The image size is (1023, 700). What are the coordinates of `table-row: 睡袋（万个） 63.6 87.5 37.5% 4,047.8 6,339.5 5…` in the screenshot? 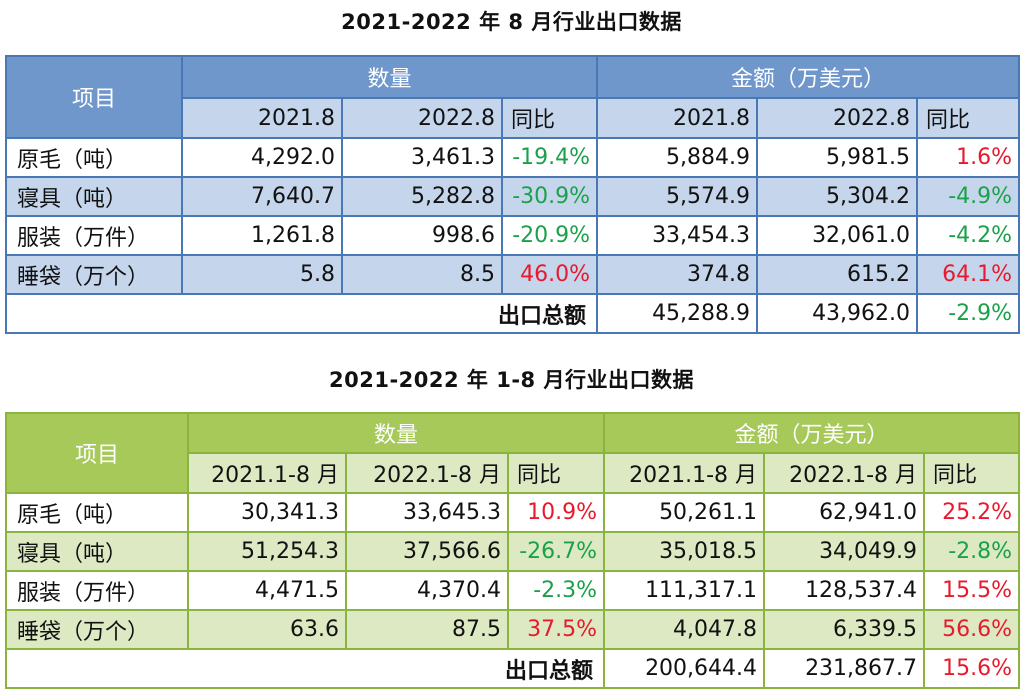 It's located at (513, 629).